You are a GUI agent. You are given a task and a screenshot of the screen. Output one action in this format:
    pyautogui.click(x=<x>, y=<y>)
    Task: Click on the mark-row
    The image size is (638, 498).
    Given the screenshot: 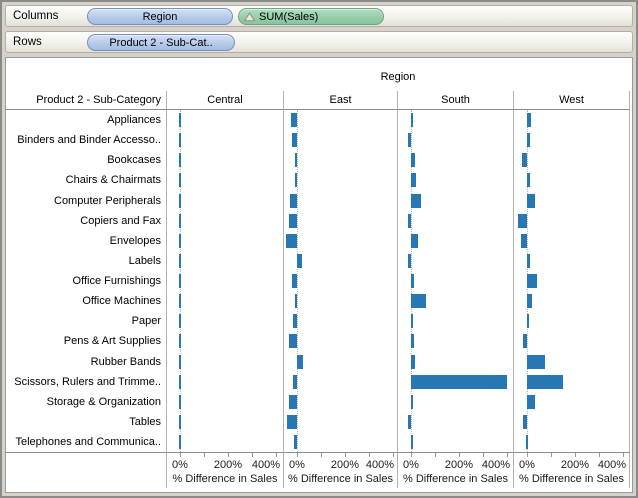 What is the action you would take?
    pyautogui.click(x=571, y=180)
    